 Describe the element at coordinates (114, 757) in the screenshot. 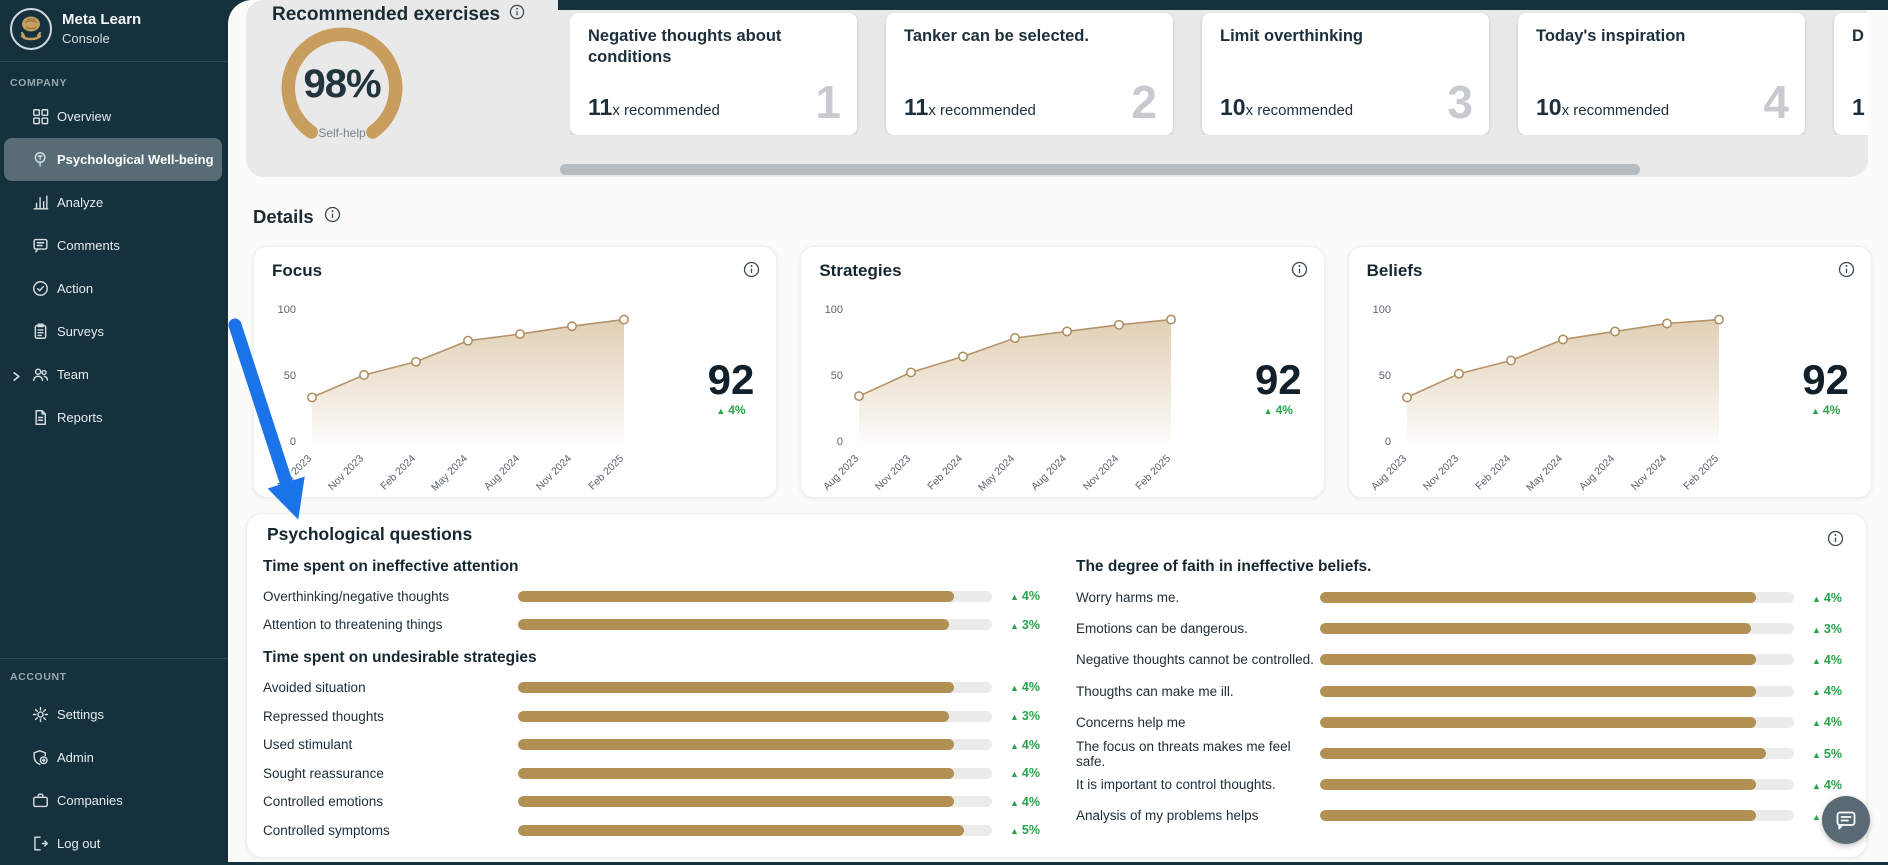

I see `sidebar-item-admin: Admin` at that location.